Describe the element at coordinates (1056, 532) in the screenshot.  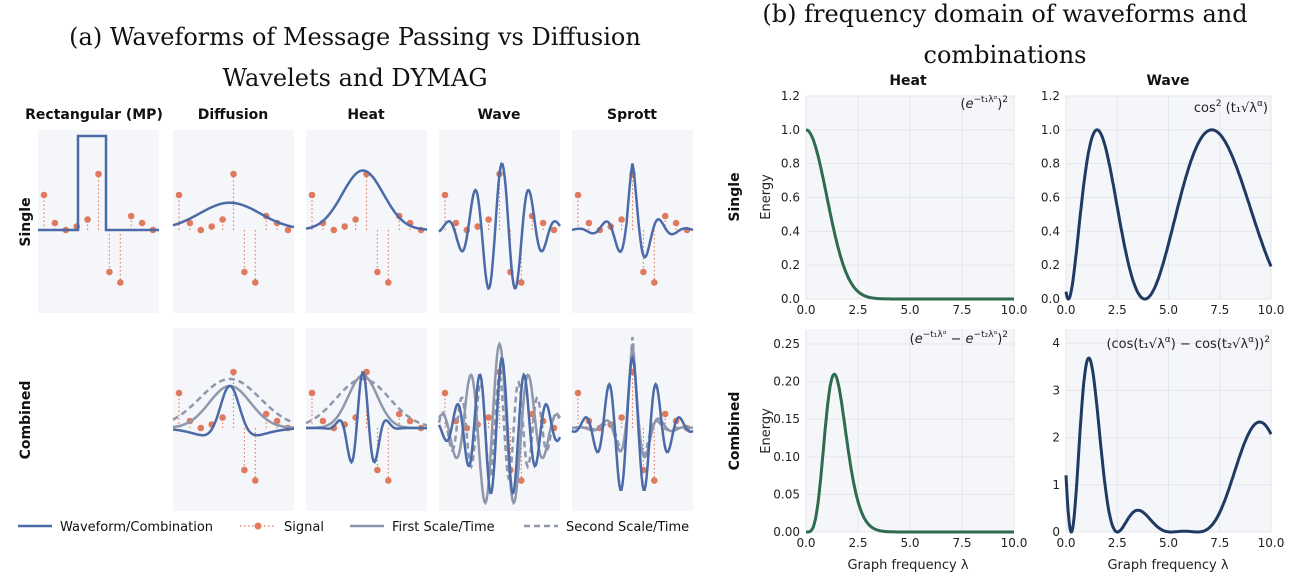
I see `y-tick-label: 0` at that location.